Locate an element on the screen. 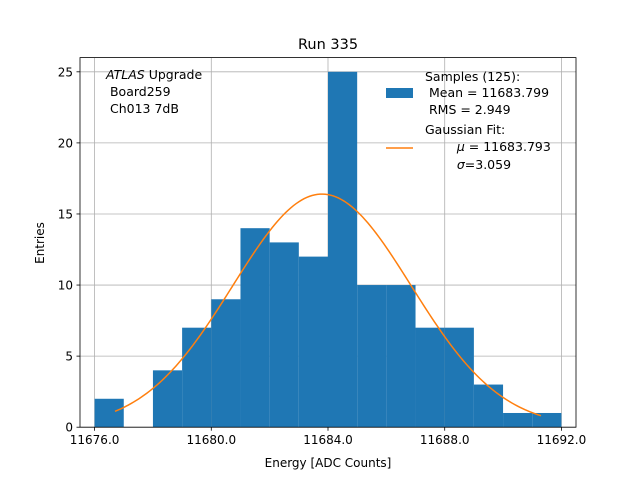 Image resolution: width=640 pixels, height=480 pixels. x-tick-label: 11688.0 is located at coordinates (445, 440).